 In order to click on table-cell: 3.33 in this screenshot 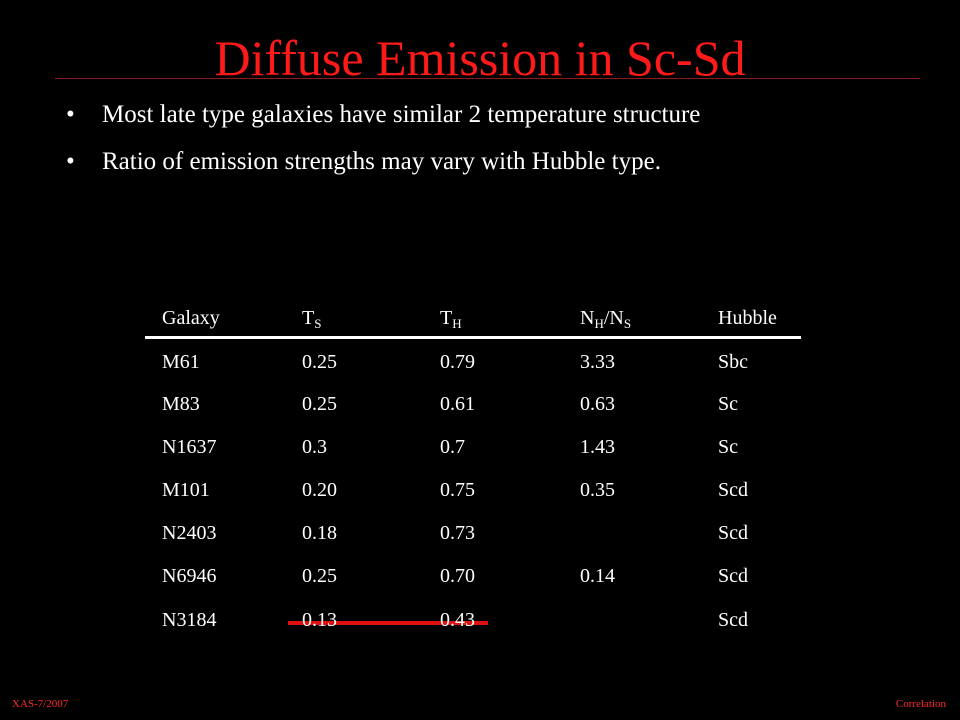, I will do `click(597, 362)`.